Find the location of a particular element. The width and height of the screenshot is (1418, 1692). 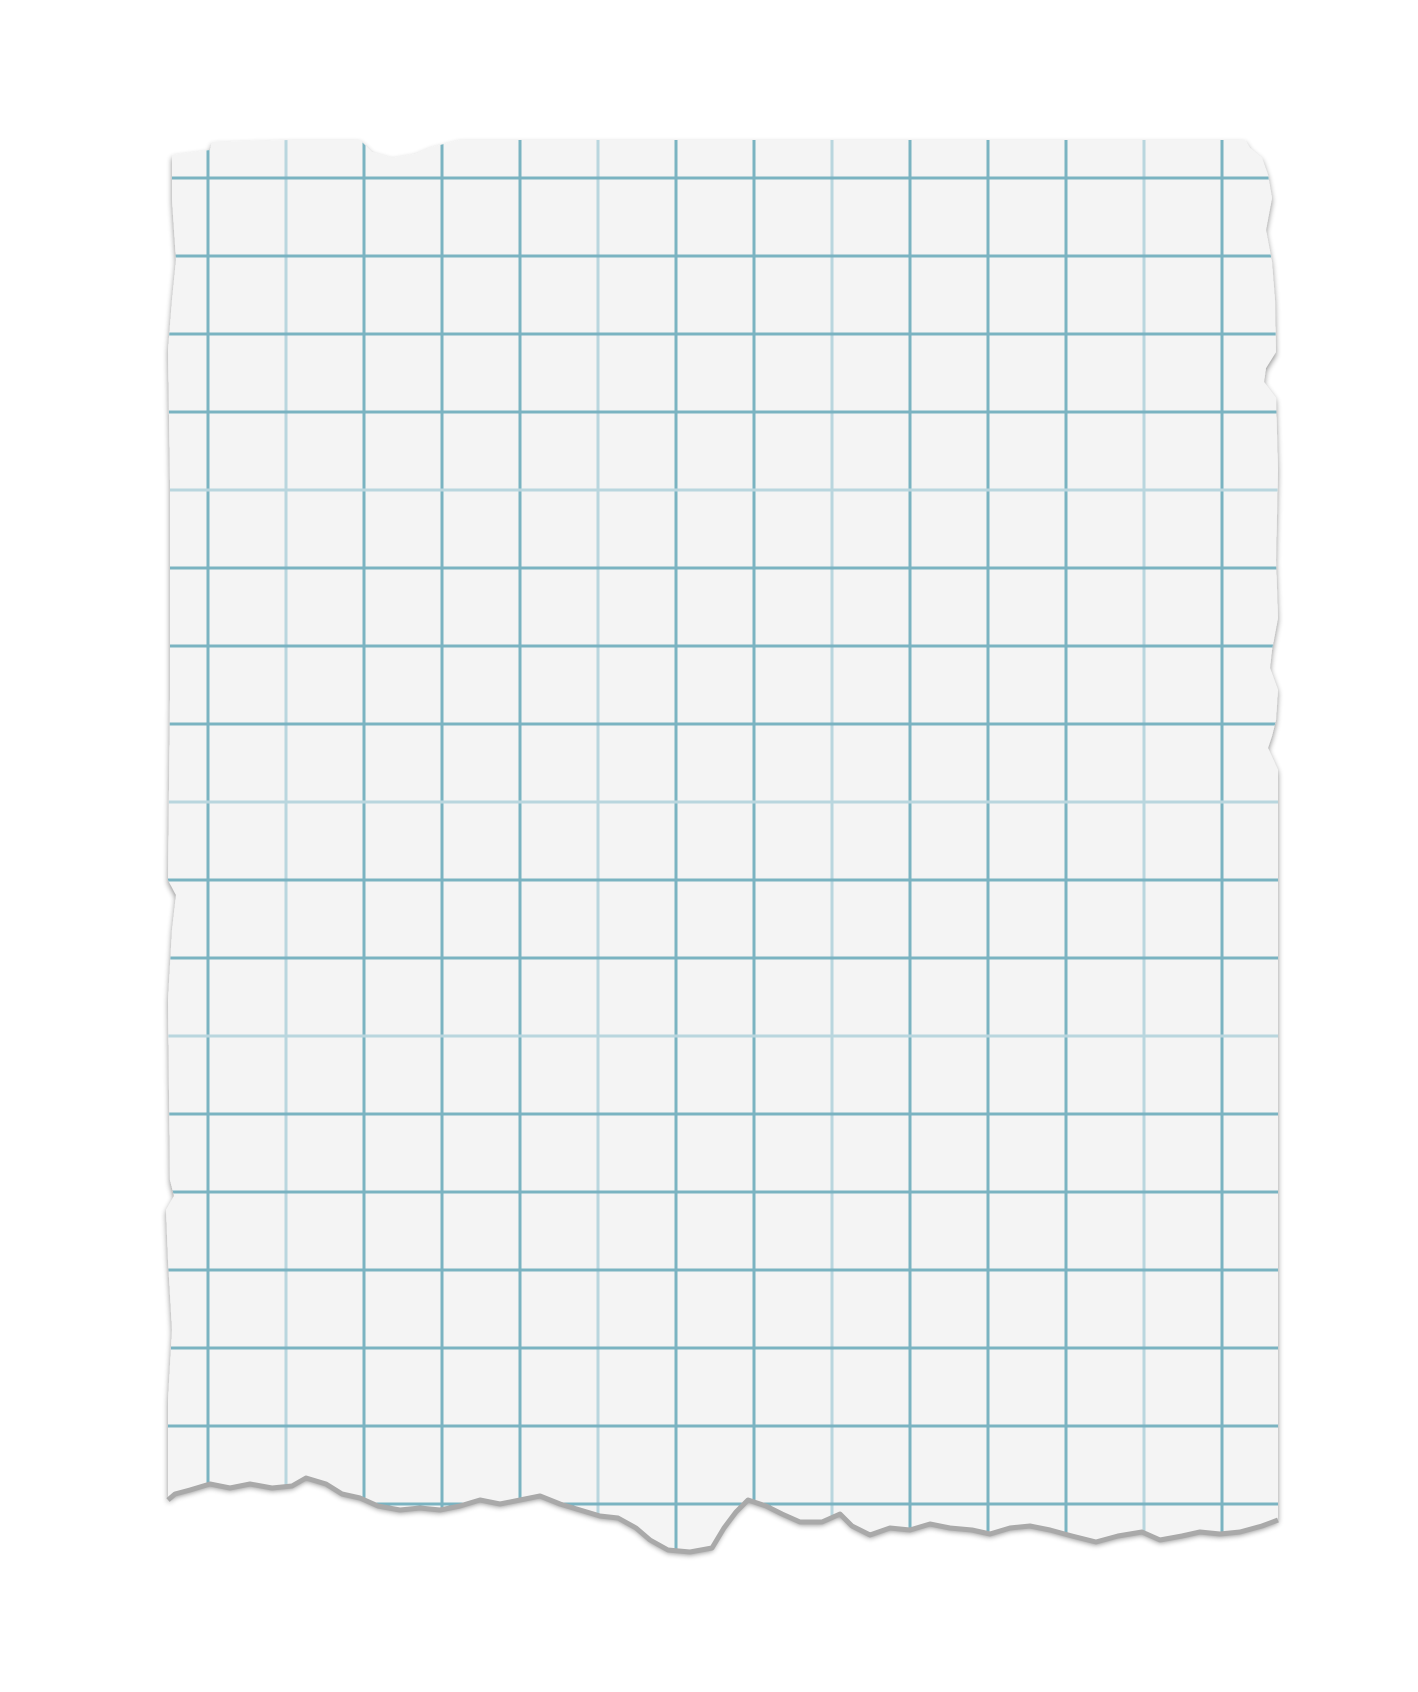

torn-bottom-edge is located at coordinates (722, 1515).